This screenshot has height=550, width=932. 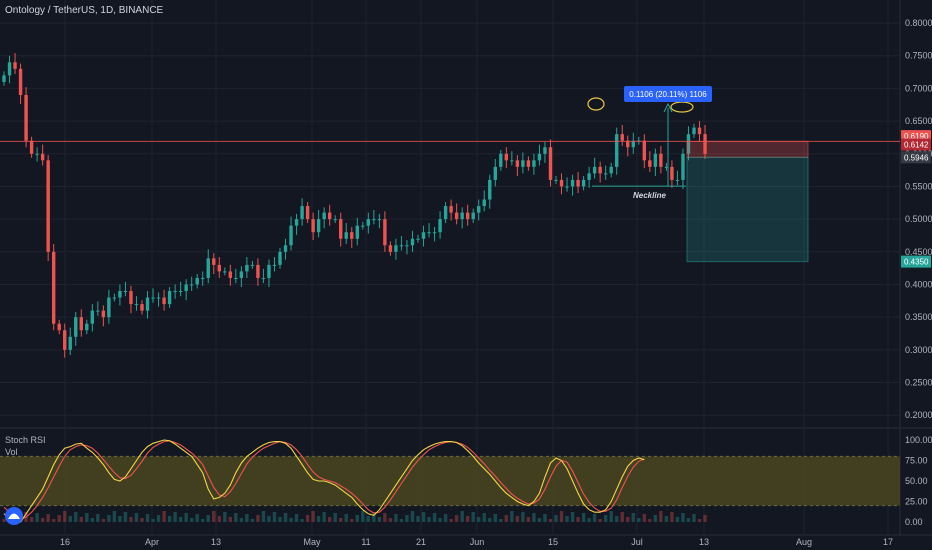 I want to click on measure-label-text: 0.1106 (20.11%) 1106, so click(x=668, y=94).